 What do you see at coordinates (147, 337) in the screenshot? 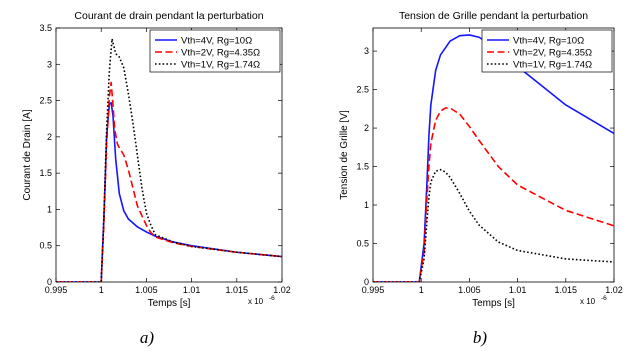
I see `caption-a: a)` at bounding box center [147, 337].